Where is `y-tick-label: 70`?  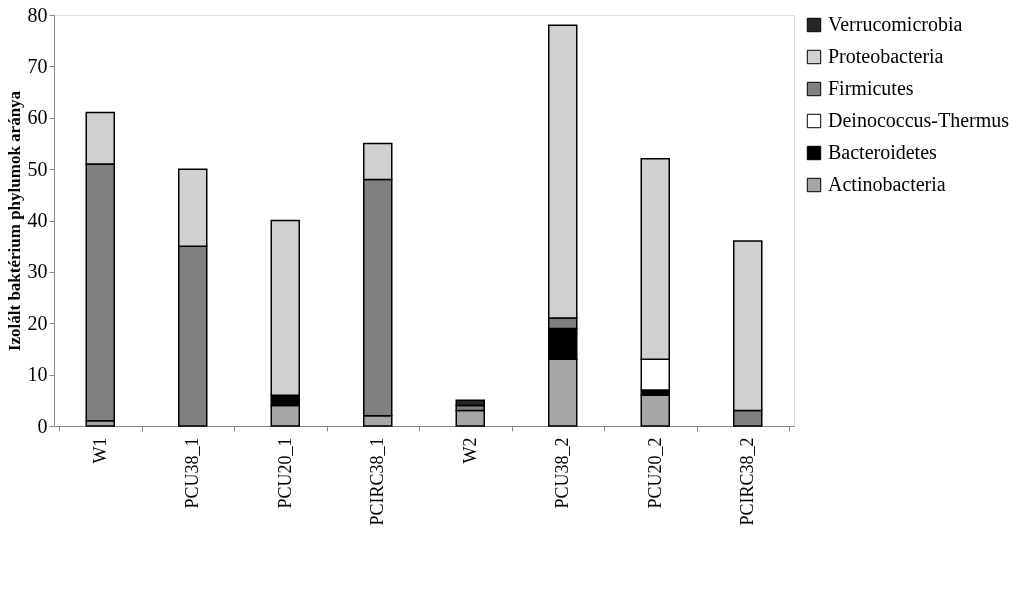
y-tick-label: 70 is located at coordinates (37, 65).